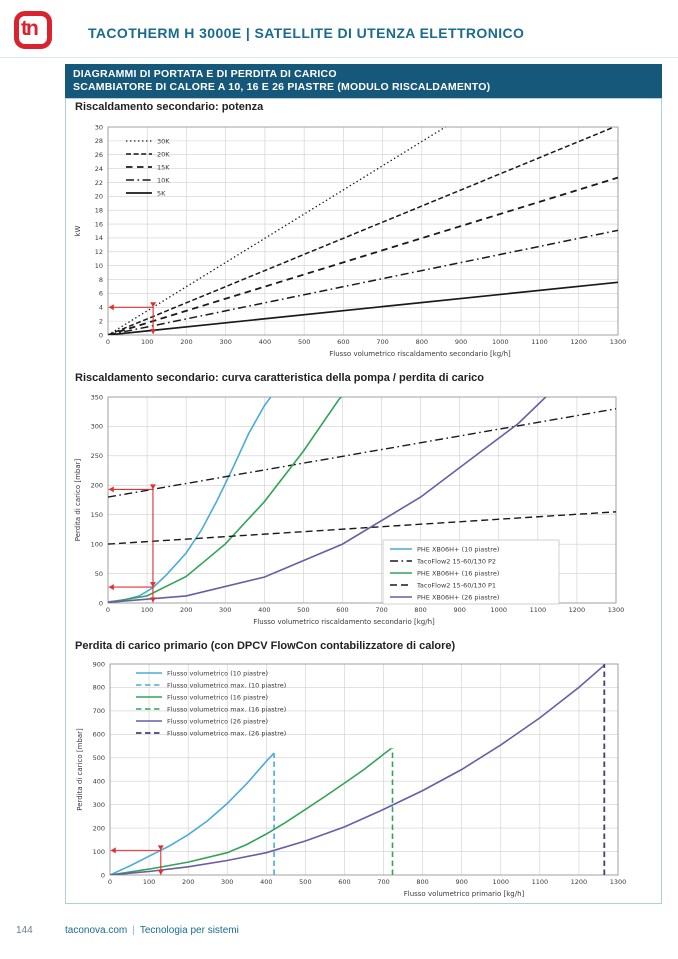 This screenshot has width=678, height=959. I want to click on svg-text: 6, so click(101, 294).